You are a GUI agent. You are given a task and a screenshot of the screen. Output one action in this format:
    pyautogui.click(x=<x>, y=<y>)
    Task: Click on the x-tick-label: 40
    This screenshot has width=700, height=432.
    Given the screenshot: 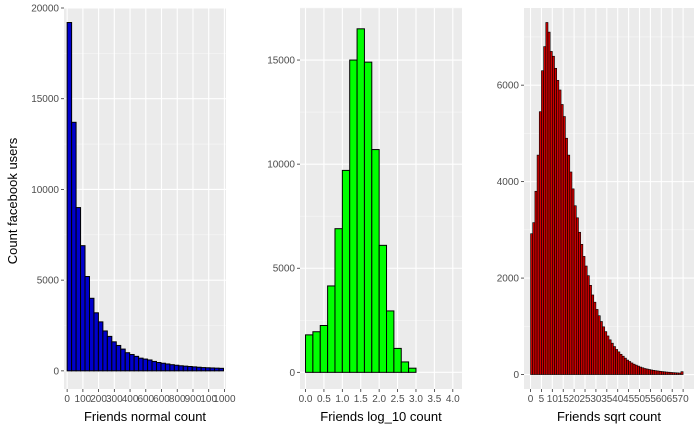 What is the action you would take?
    pyautogui.click(x=618, y=399)
    